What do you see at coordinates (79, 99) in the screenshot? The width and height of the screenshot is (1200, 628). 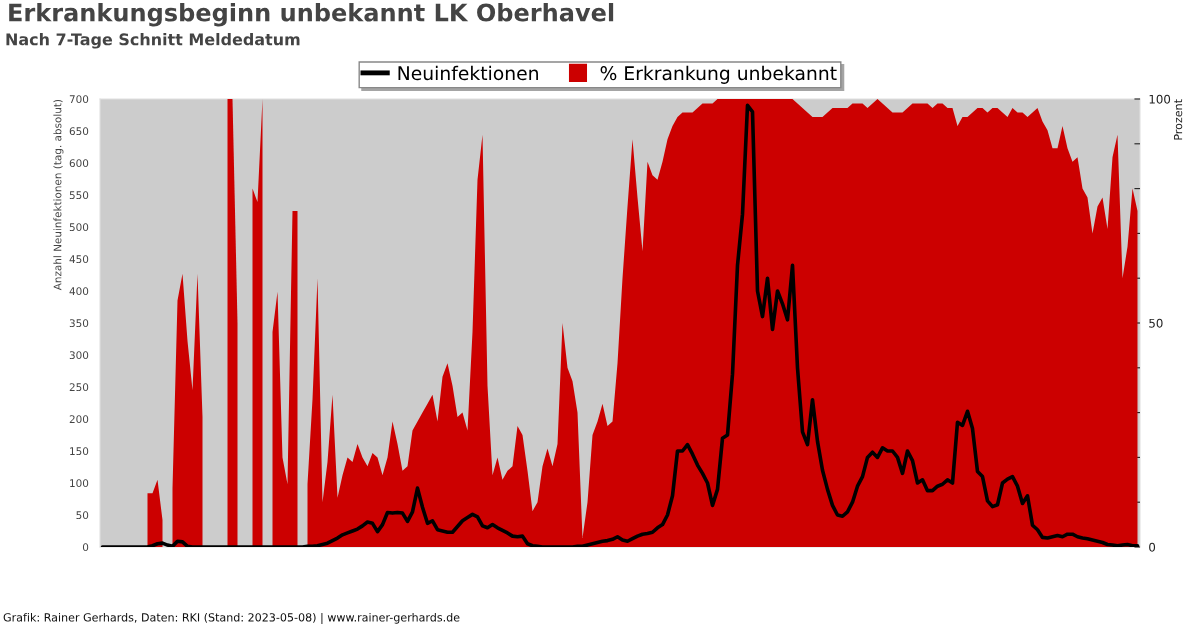 I see `y-tick-label: 700` at bounding box center [79, 99].